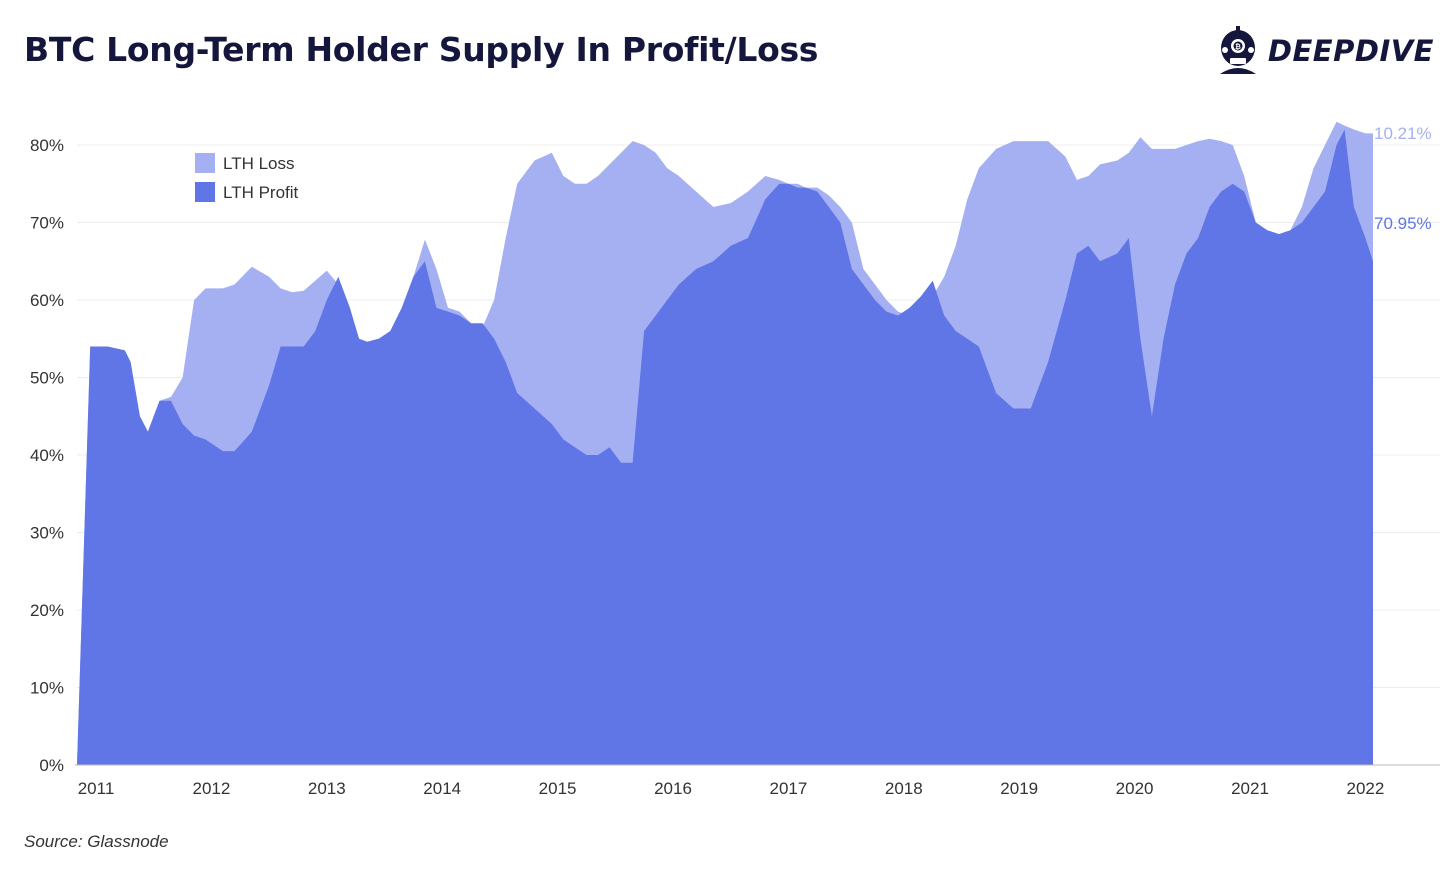  What do you see at coordinates (47, 533) in the screenshot?
I see `y-tick-label: 30%` at bounding box center [47, 533].